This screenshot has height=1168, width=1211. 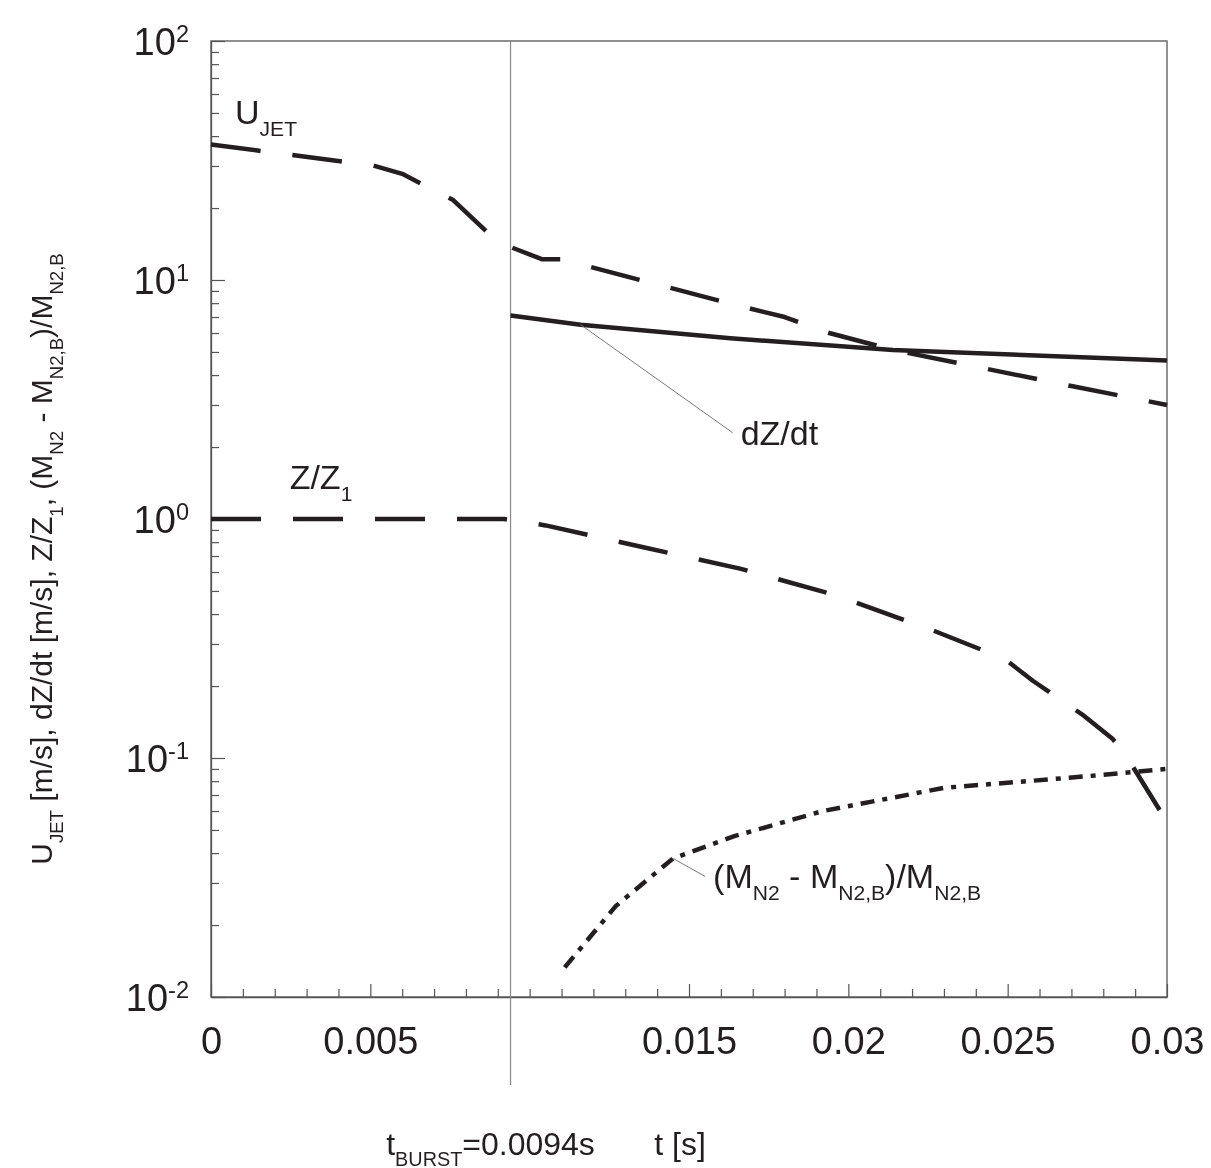 What do you see at coordinates (266, 116) in the screenshot?
I see `series-label: U$_{JET}$` at bounding box center [266, 116].